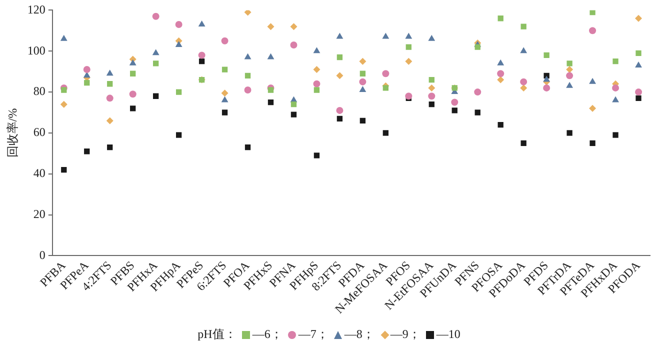 The image size is (658, 346). I want to click on legend-label: —8；, so click(359, 334).